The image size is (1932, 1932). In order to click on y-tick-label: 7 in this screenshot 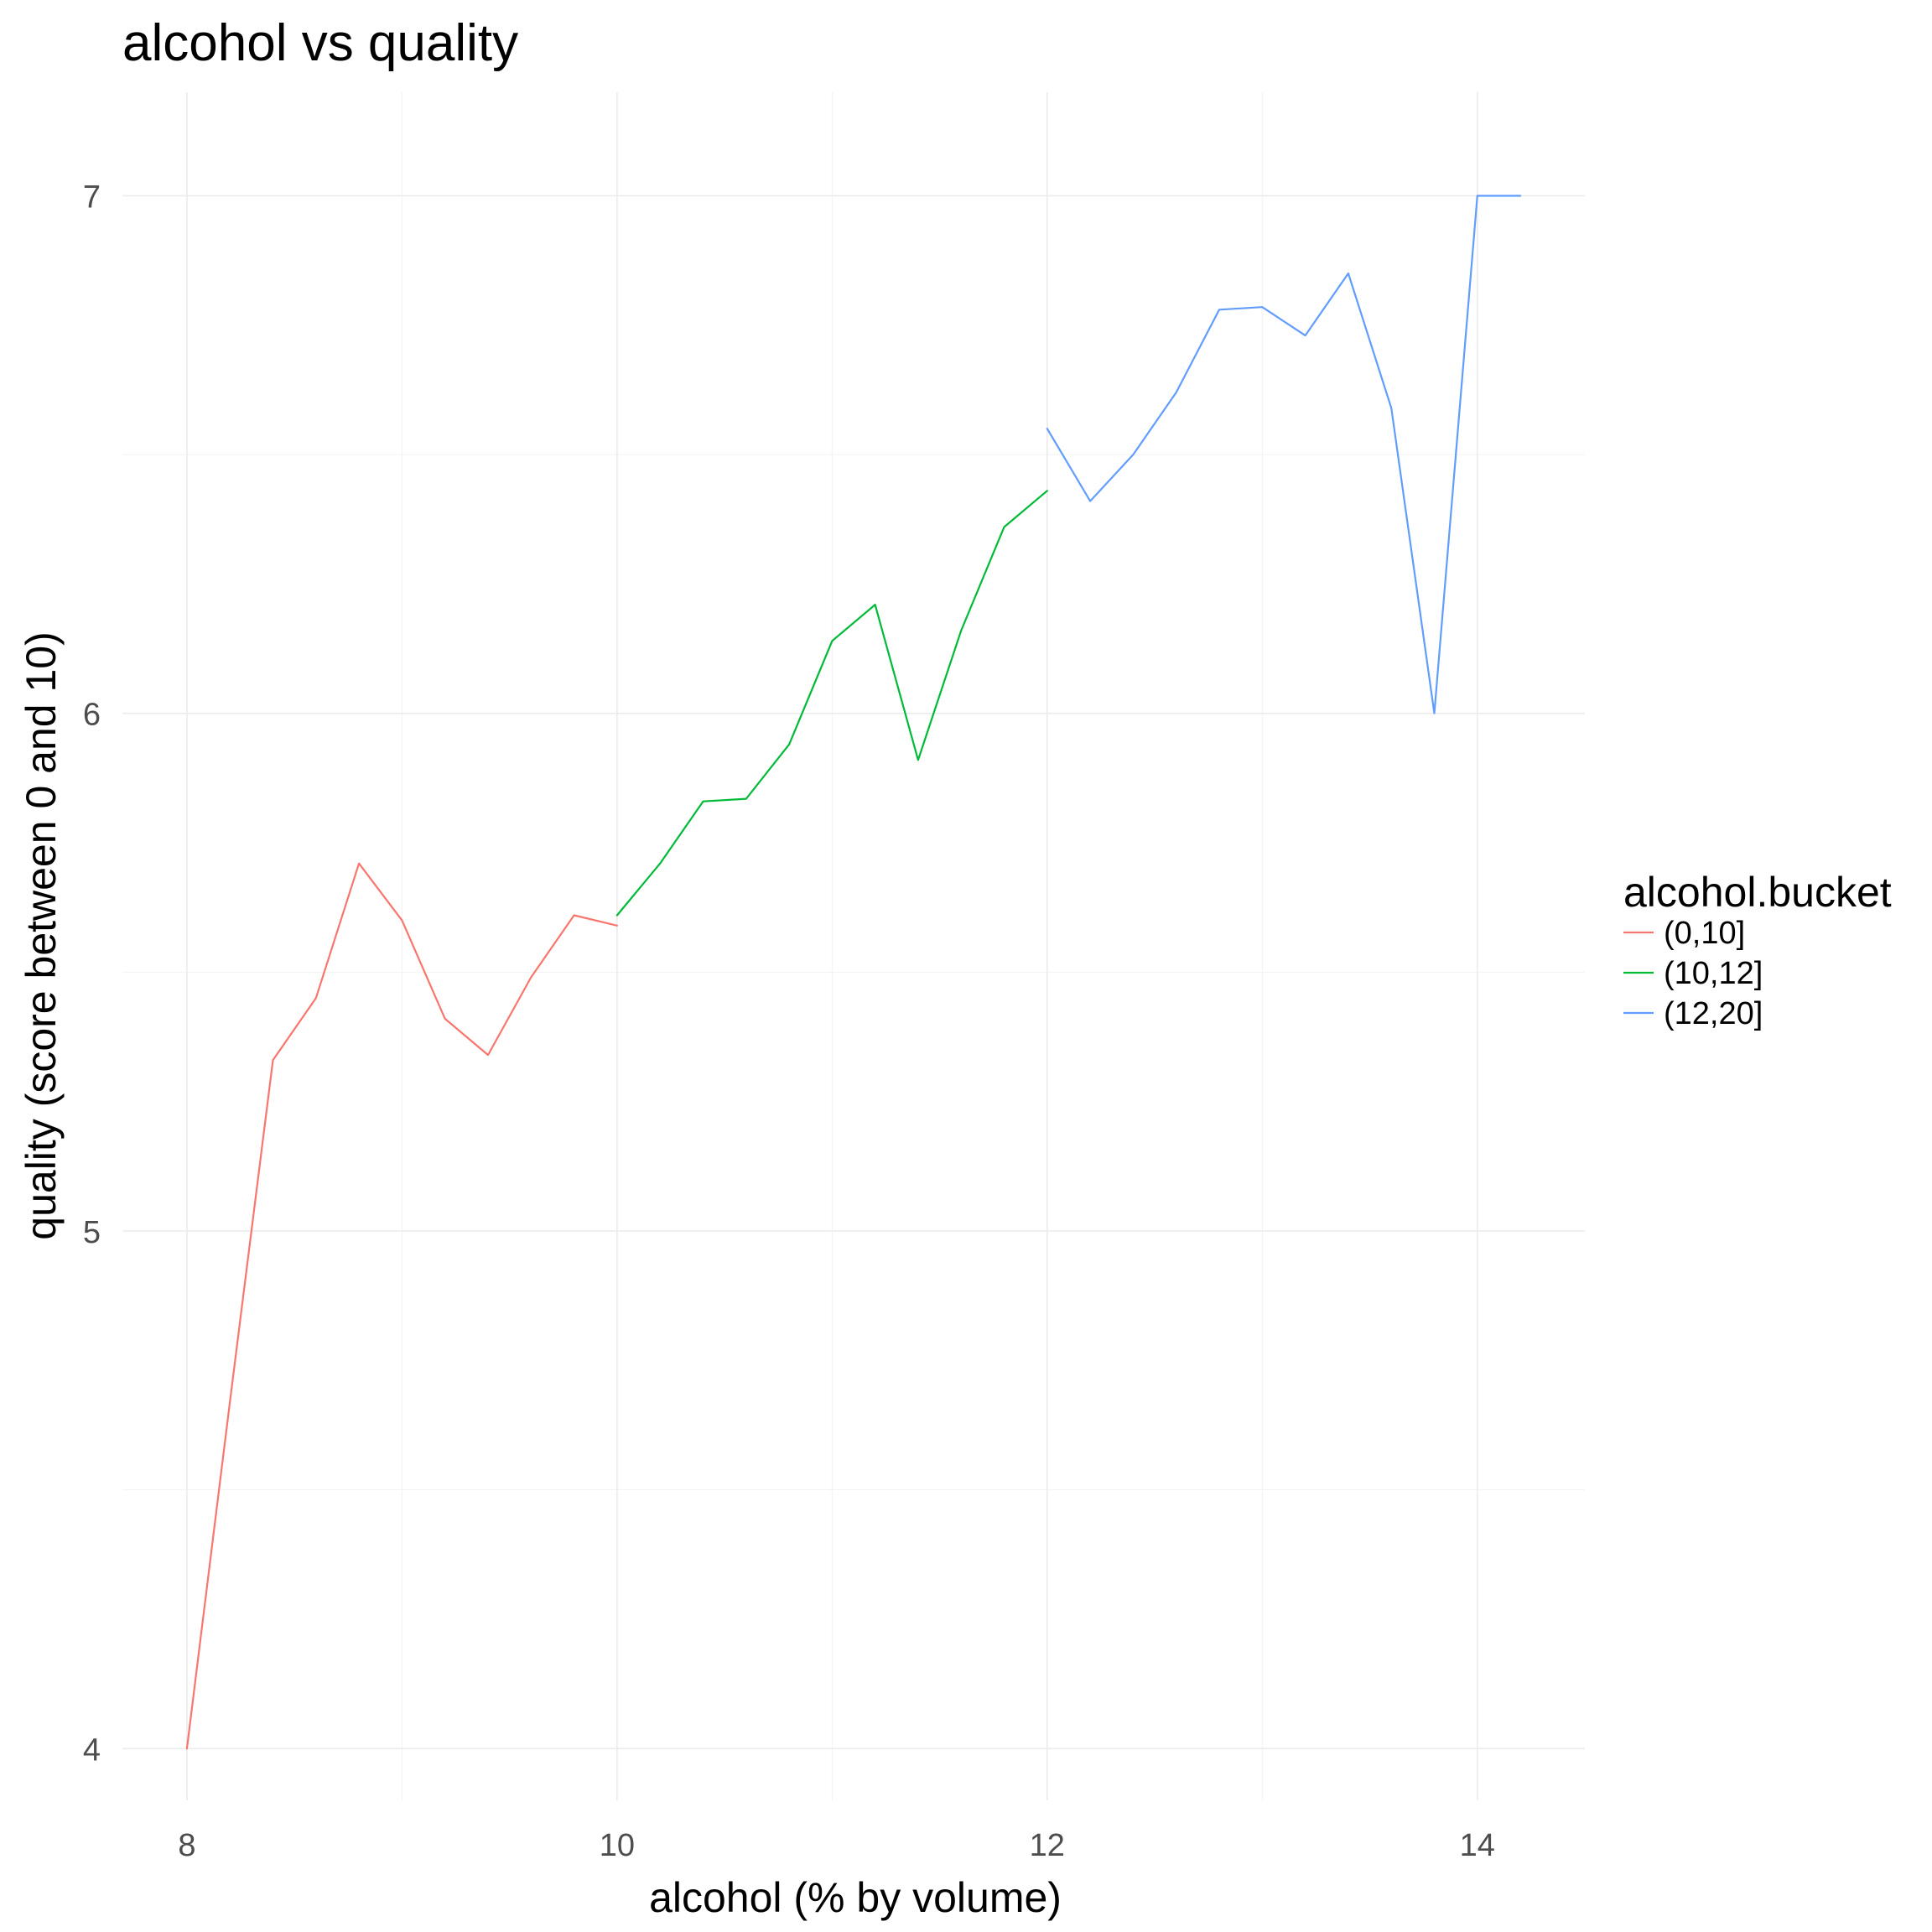, I will do `click(92, 197)`.